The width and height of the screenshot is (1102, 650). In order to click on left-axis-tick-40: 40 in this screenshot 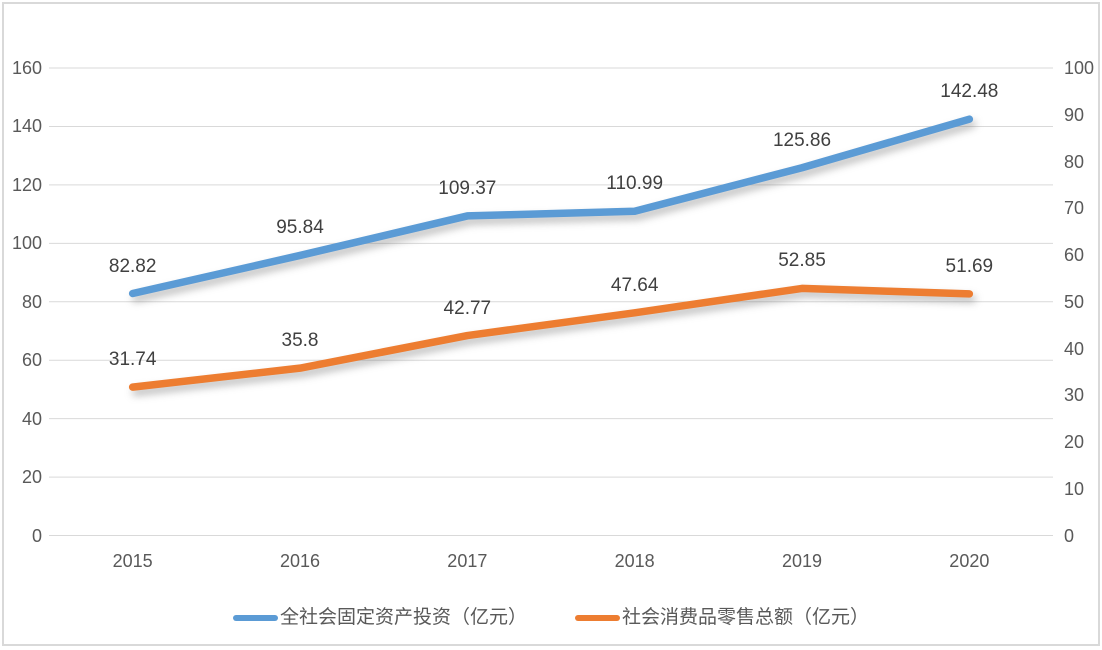, I will do `click(31, 418)`.